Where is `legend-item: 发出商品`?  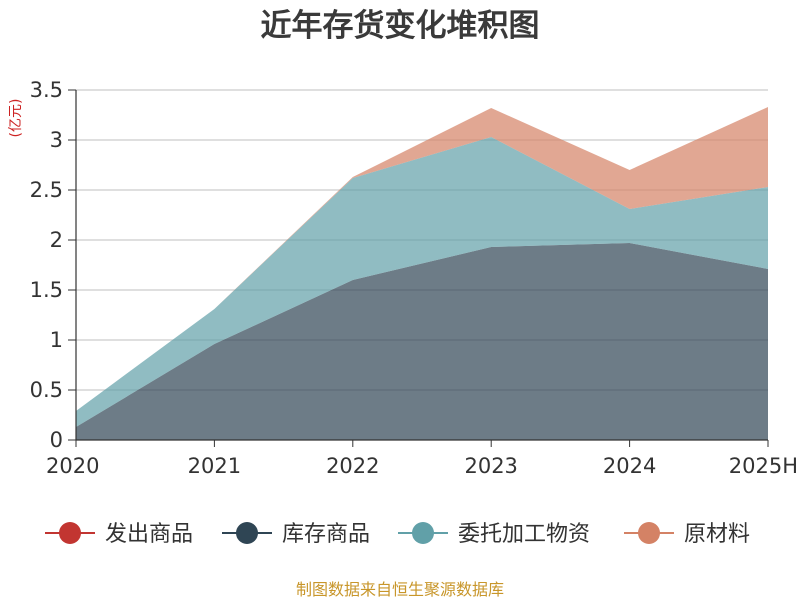
legend-item: 发出商品 is located at coordinates (119, 534).